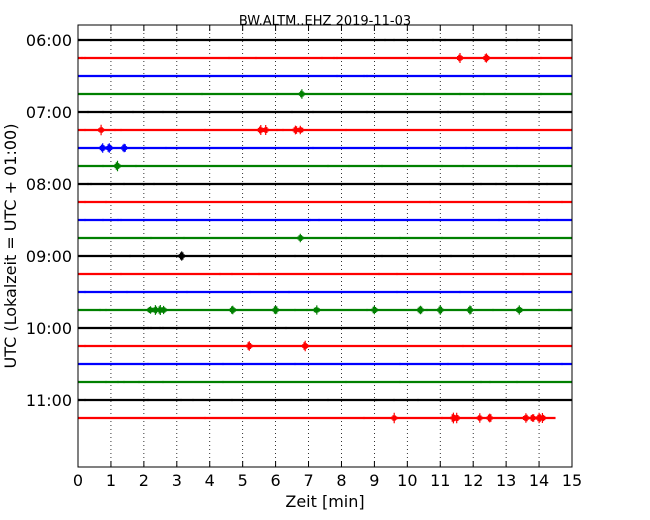  Describe the element at coordinates (341, 480) in the screenshot. I see `x-tick-label: 8` at that location.